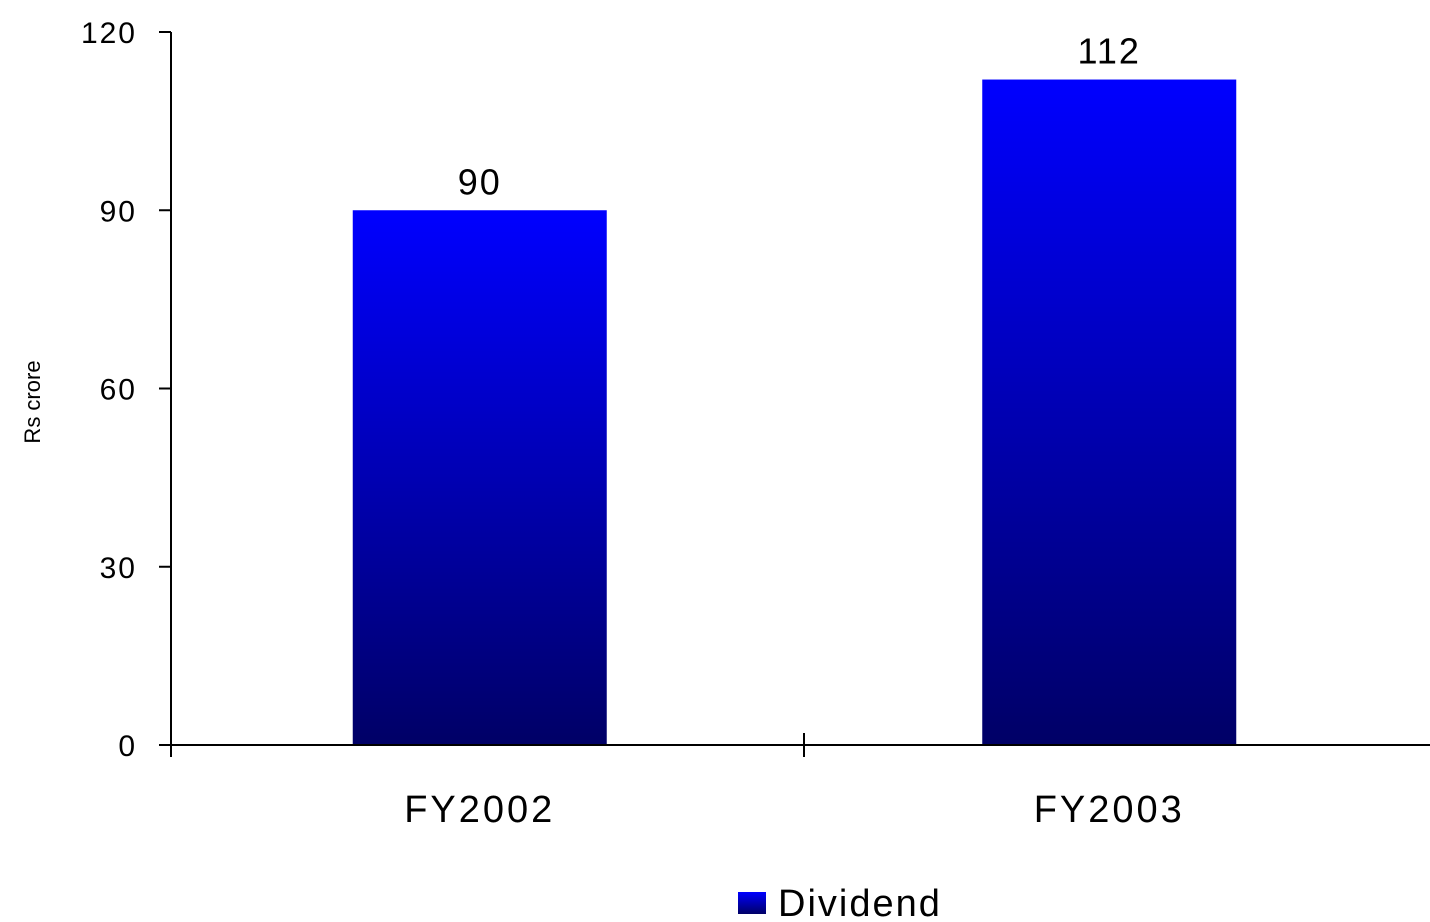 This screenshot has height=922, width=1430. I want to click on legend-swatch-dividend, so click(752, 903).